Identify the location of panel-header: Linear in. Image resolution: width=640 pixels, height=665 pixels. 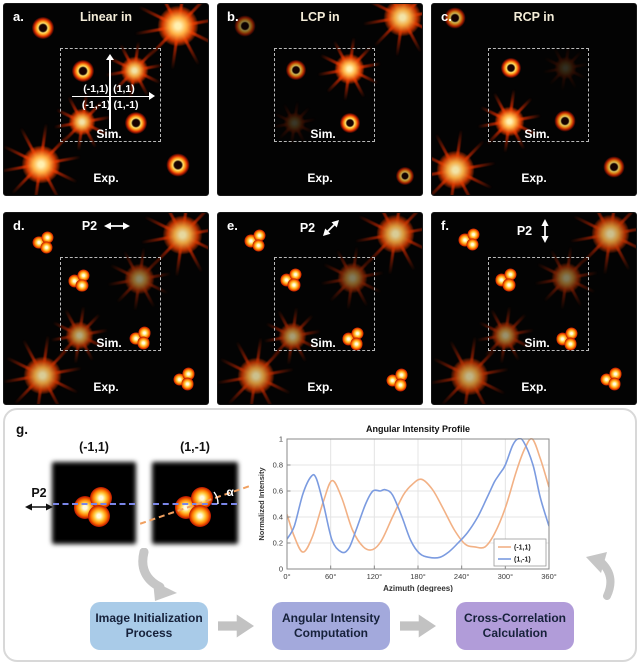
(106, 17).